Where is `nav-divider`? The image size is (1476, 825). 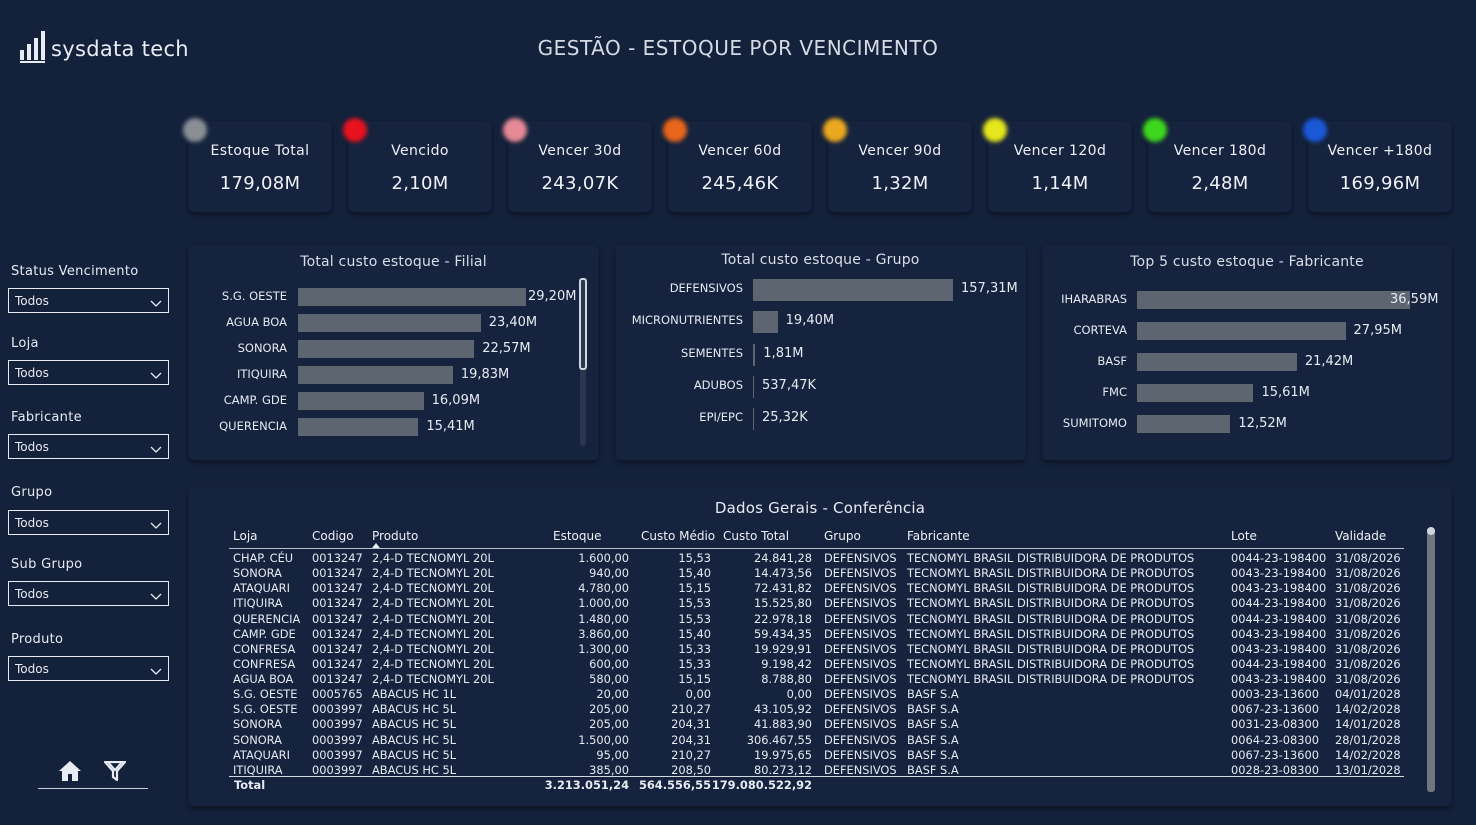 nav-divider is located at coordinates (93, 788).